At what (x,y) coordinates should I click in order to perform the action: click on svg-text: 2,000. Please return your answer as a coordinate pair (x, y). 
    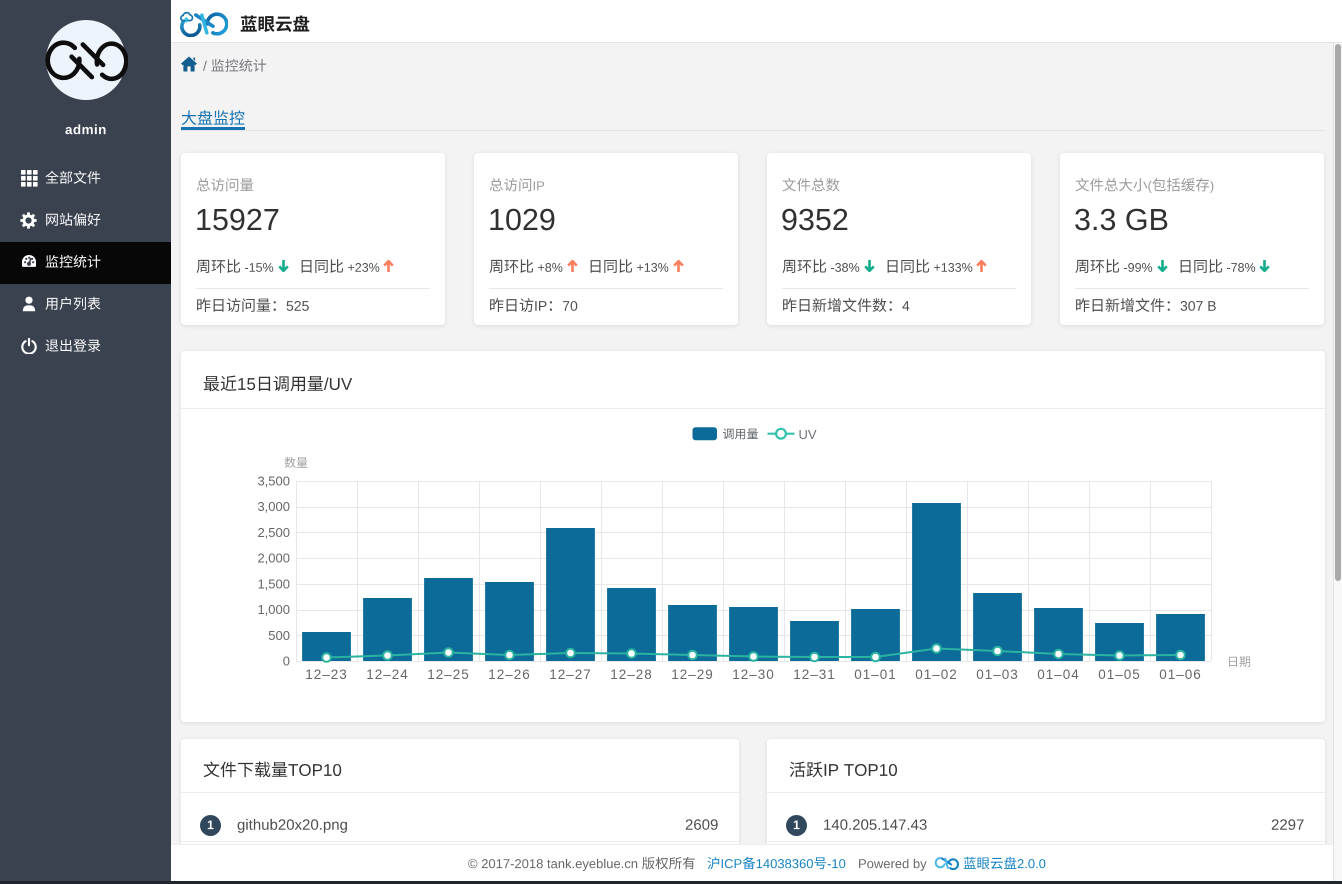
    Looking at the image, I should click on (273, 558).